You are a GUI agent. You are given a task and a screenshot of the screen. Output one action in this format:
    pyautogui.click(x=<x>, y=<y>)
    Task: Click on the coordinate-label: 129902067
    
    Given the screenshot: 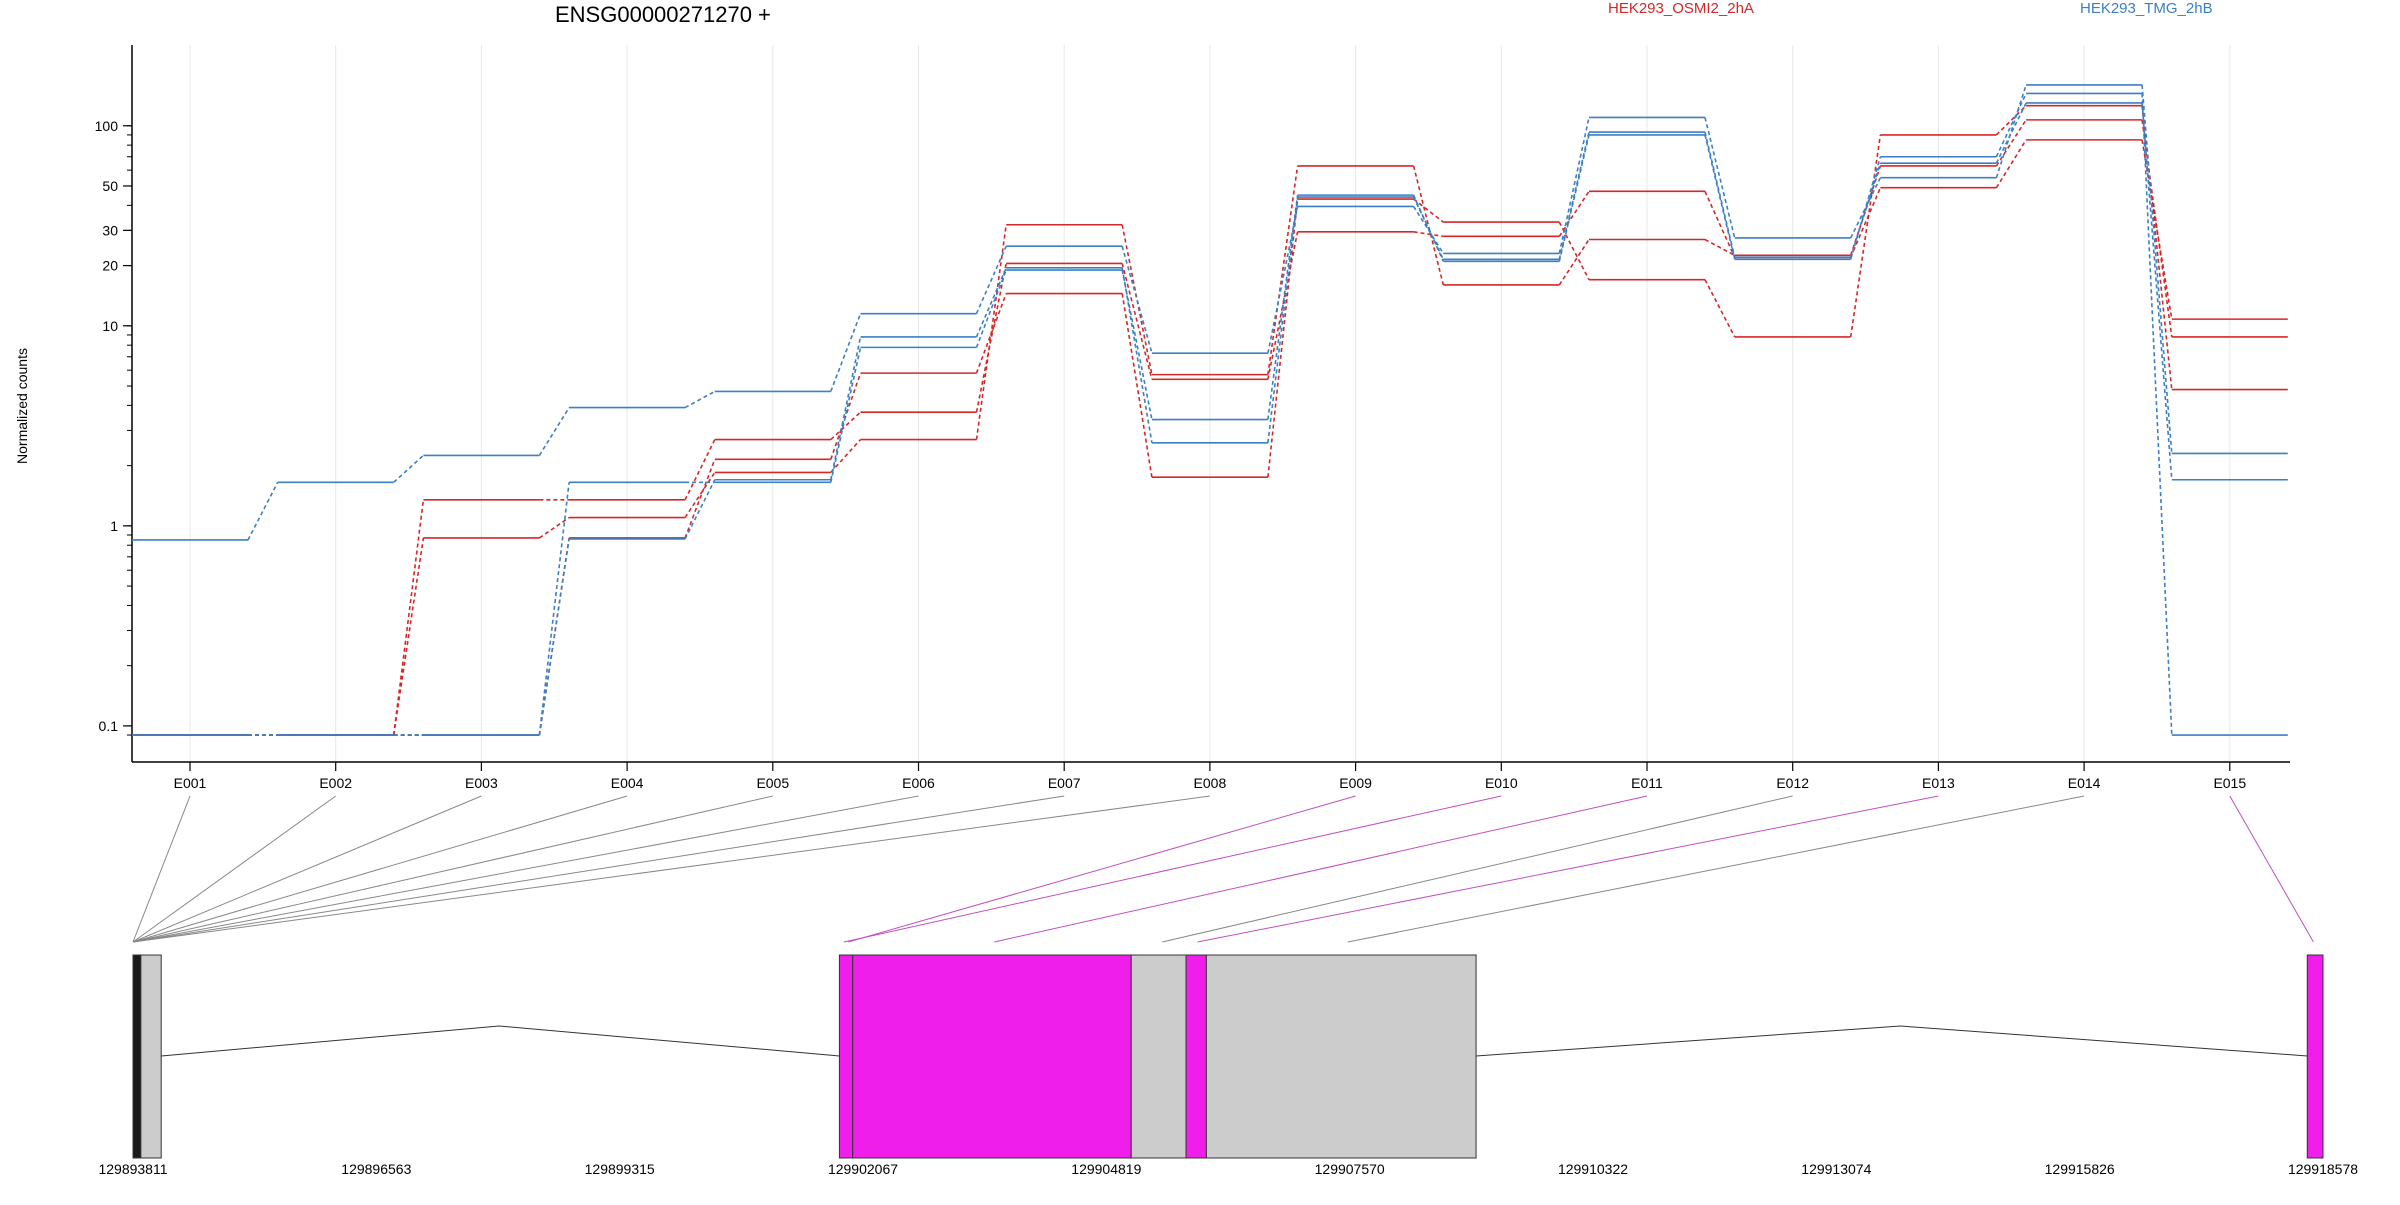 What is the action you would take?
    pyautogui.click(x=863, y=1169)
    